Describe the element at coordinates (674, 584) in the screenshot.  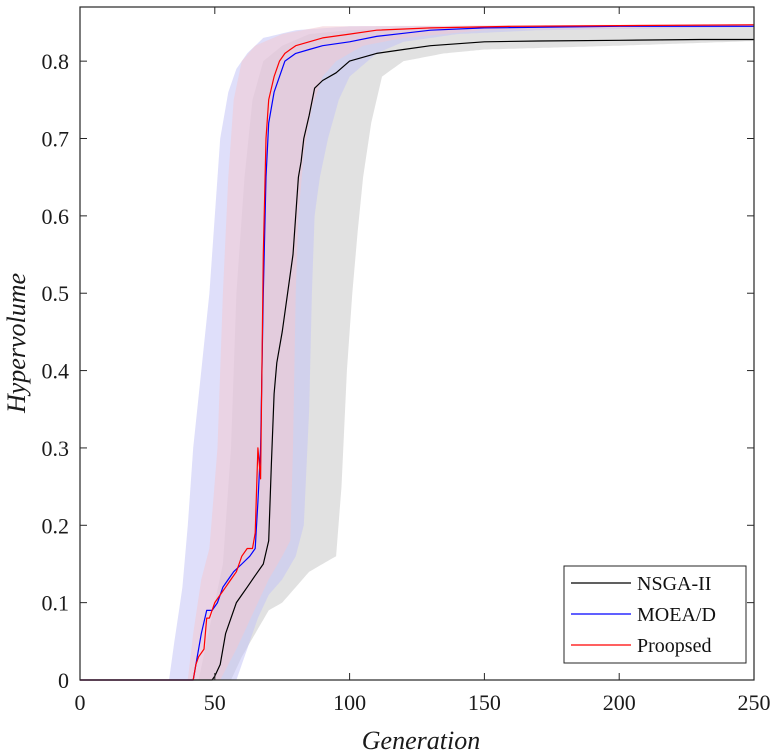
I see `legend-label-nsga-ii: NSGA-II` at that location.